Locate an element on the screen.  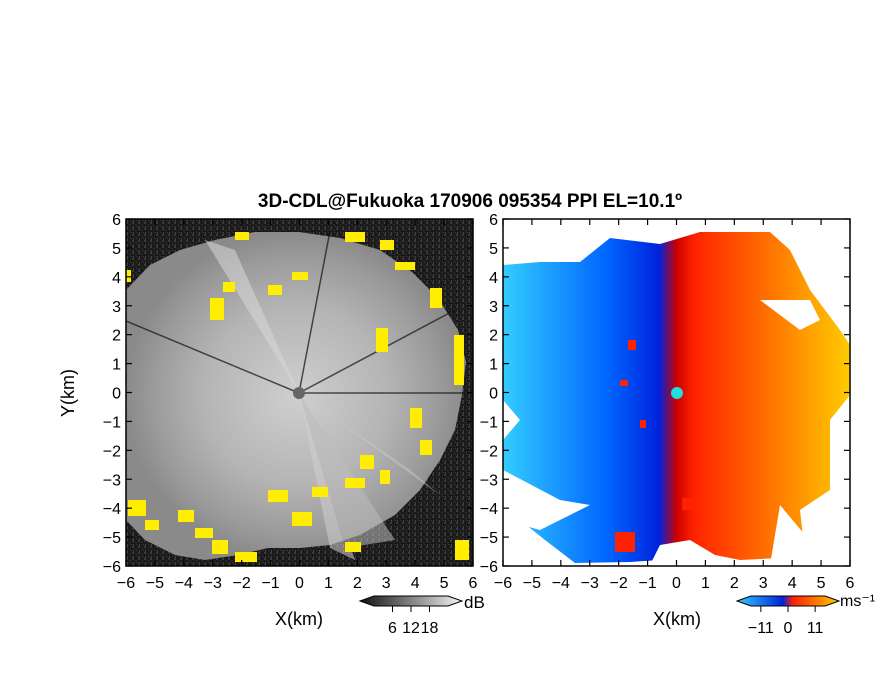
velocity-colorbar-ticks: −11 0 11 is located at coordinates (786, 621).